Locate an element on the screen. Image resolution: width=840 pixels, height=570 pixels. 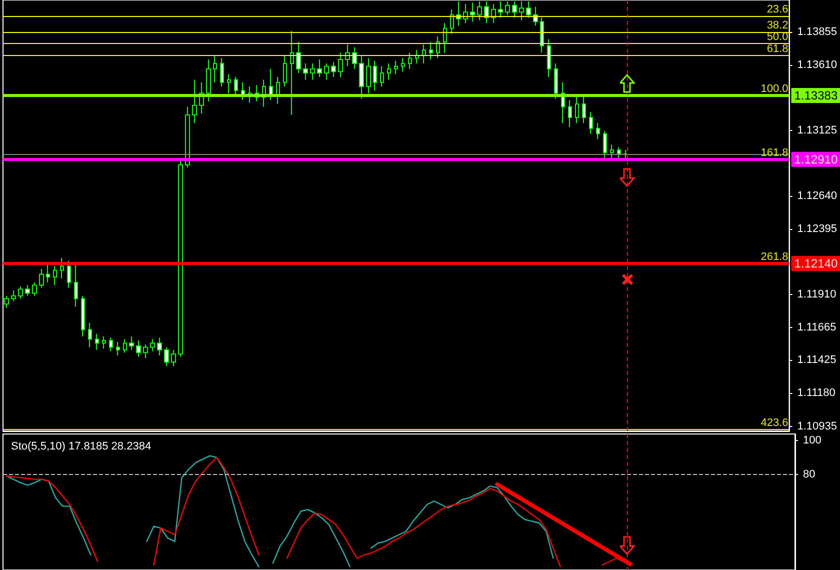
y-tick-label: 1.13610 is located at coordinates (817, 64).